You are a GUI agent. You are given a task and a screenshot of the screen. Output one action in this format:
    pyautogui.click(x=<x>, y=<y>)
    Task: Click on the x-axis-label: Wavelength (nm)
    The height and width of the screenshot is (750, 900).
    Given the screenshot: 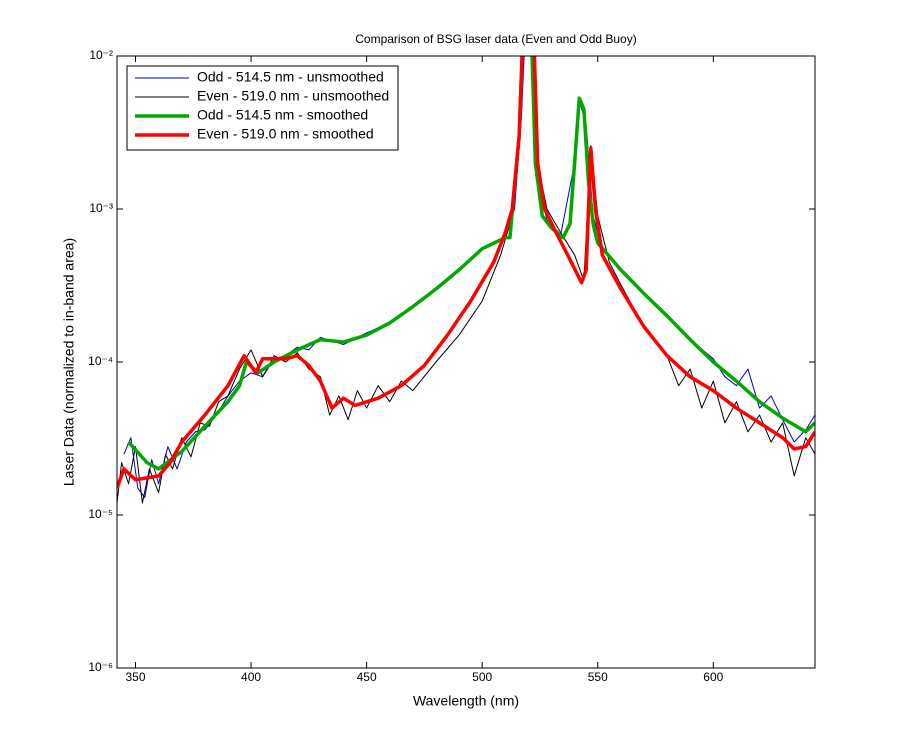 What is the action you would take?
    pyautogui.click(x=466, y=701)
    